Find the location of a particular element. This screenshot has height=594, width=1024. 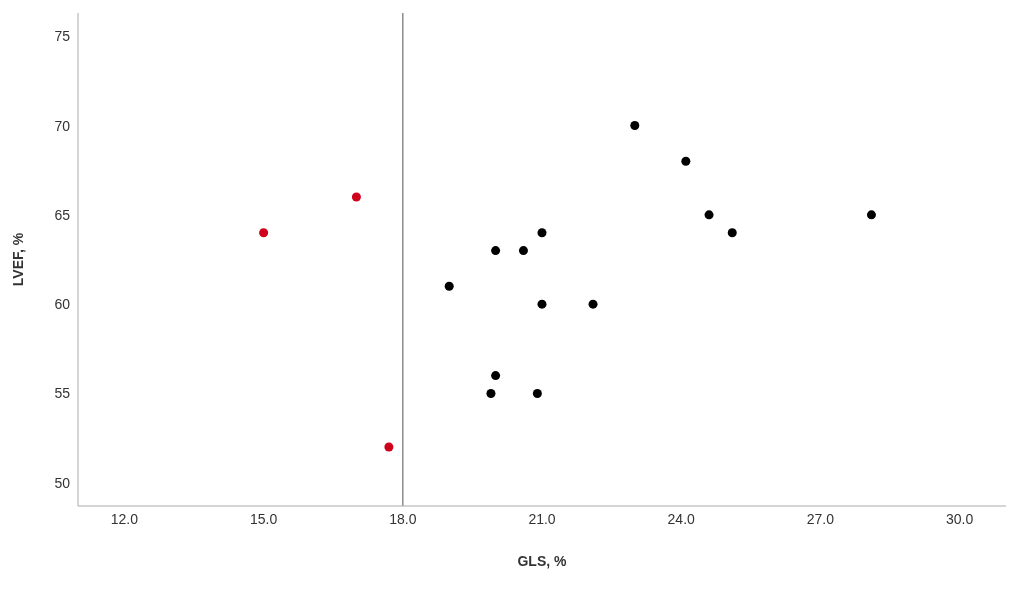

y-axis-title: LVEF, % is located at coordinates (17, 259).